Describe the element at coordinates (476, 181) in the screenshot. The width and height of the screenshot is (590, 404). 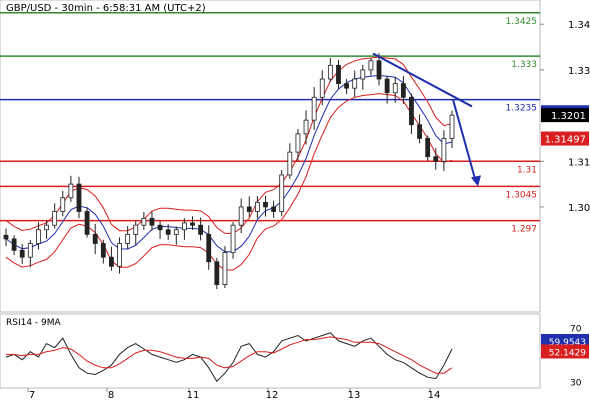
I see `projection-arrow-head` at that location.